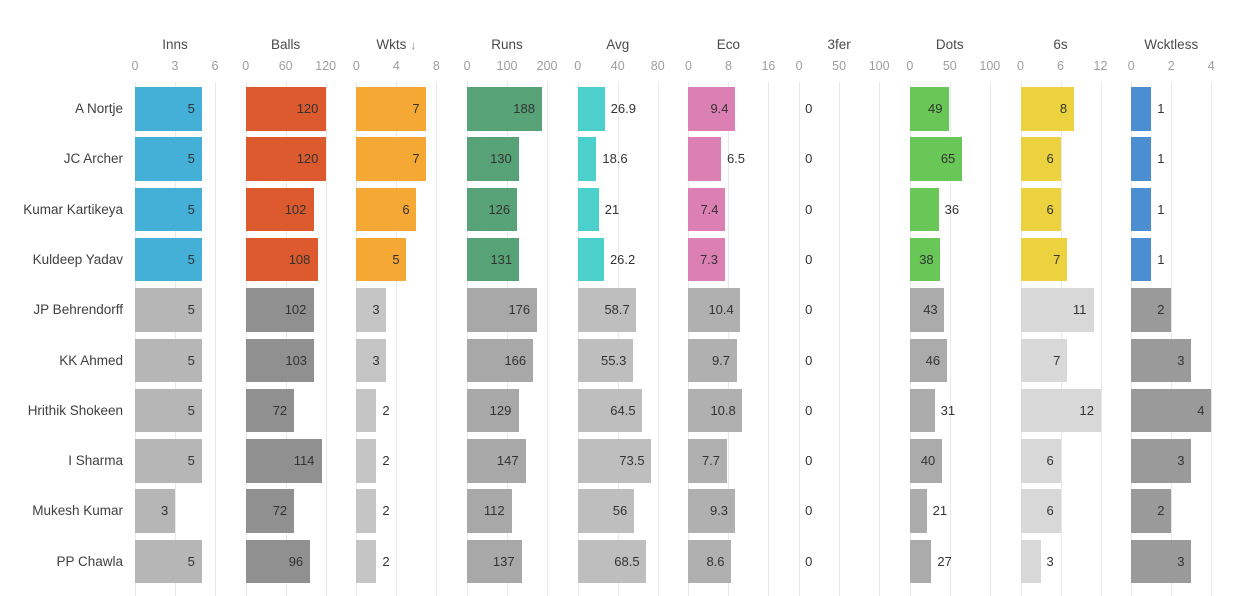  I want to click on bar-value-label: 73.5, so click(632, 461).